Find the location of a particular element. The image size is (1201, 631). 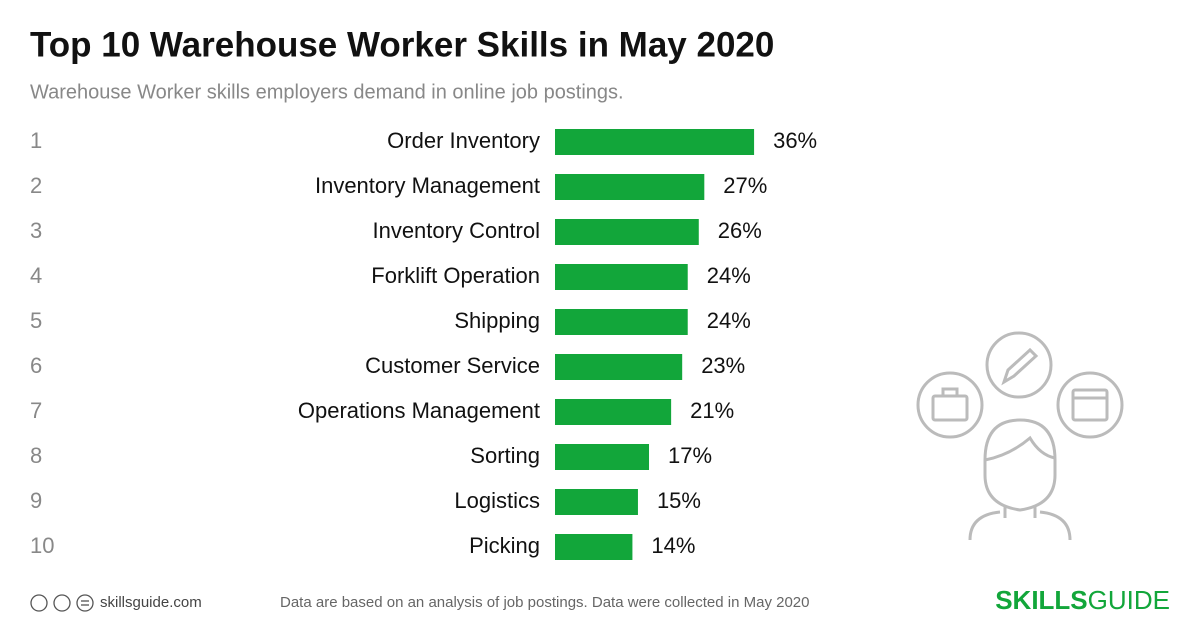

value-label: 17% is located at coordinates (690, 455).